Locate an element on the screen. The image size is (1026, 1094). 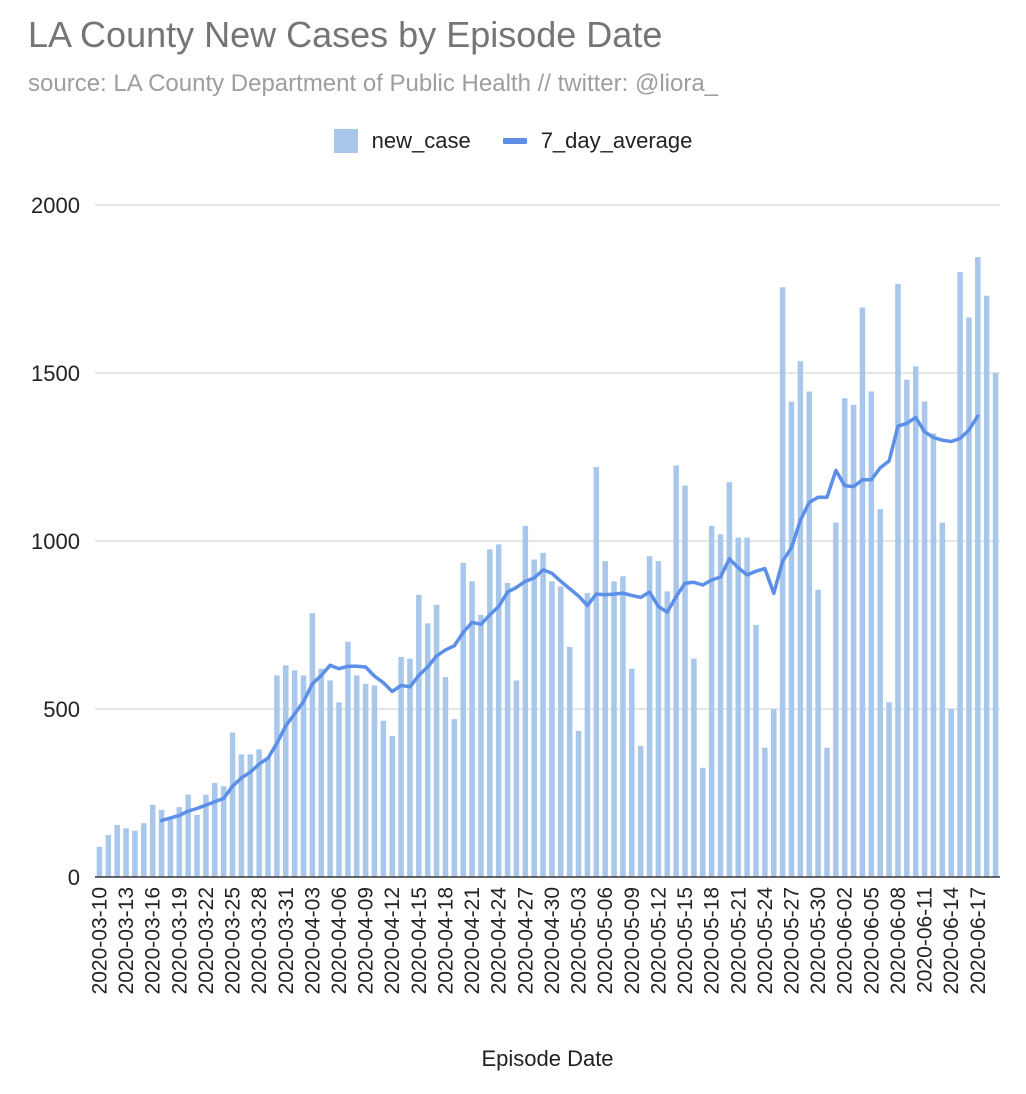
x-tick-label: 2020-05-15 is located at coordinates (685, 940).